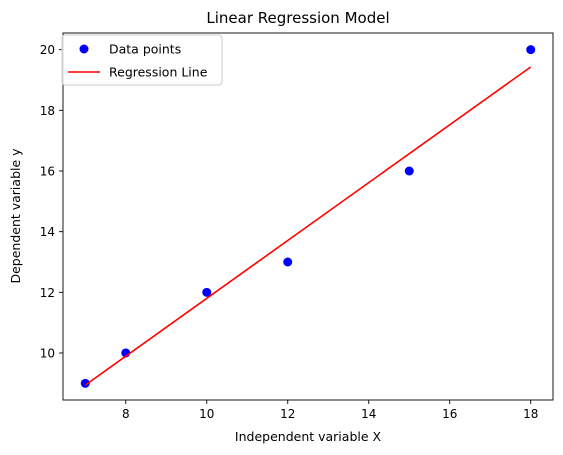 The height and width of the screenshot is (455, 563). Describe the element at coordinates (15, 216) in the screenshot. I see `y-axis-label: Dependent variable y` at that location.